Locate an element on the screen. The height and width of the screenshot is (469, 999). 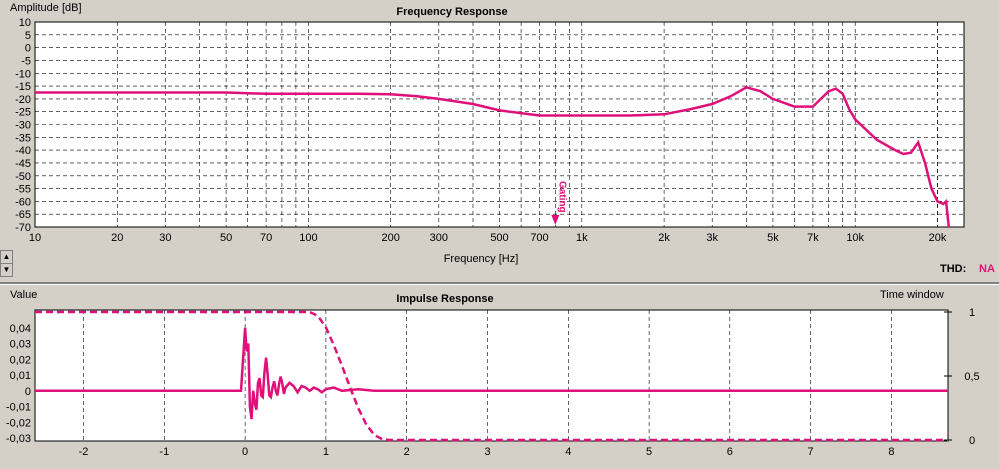
frequency-response-title: Frequency Response is located at coordinates (451, 12).